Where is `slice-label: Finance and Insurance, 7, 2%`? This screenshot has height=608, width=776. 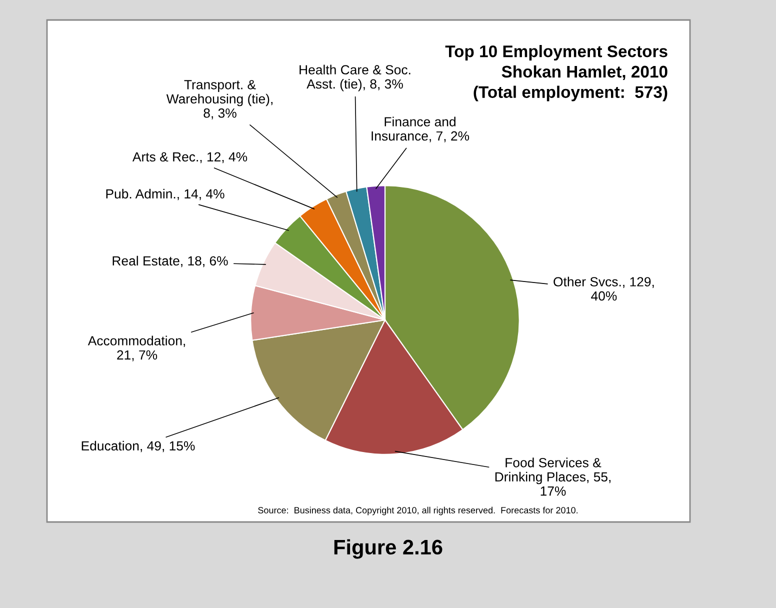 slice-label: Finance and Insurance, 7, 2% is located at coordinates (421, 129).